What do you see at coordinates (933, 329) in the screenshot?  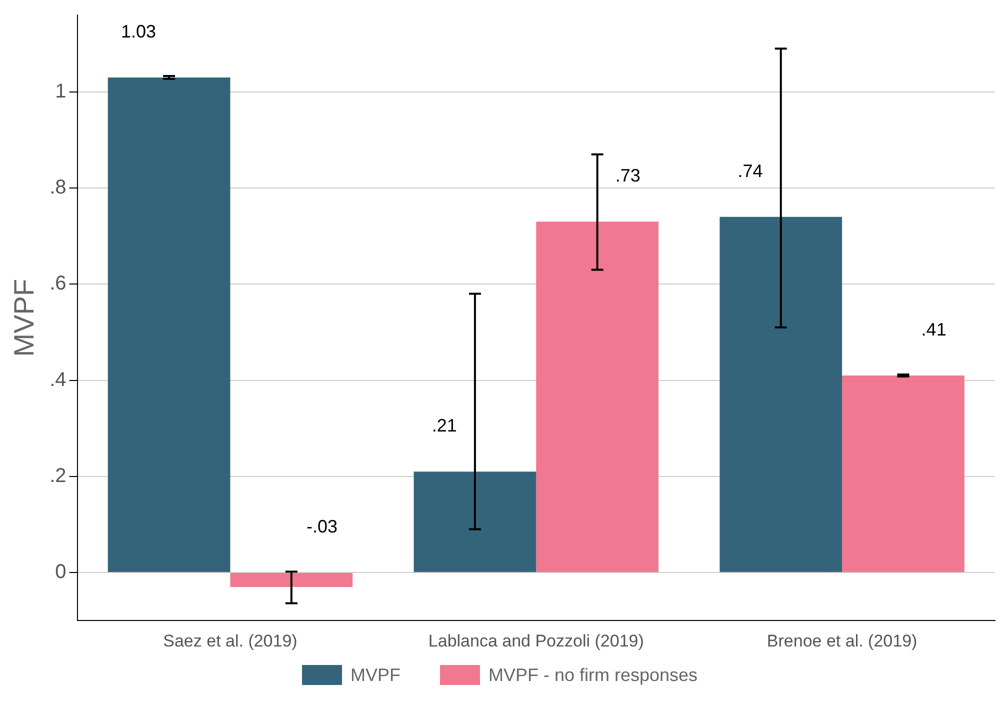 I see `data-label: .41` at bounding box center [933, 329].